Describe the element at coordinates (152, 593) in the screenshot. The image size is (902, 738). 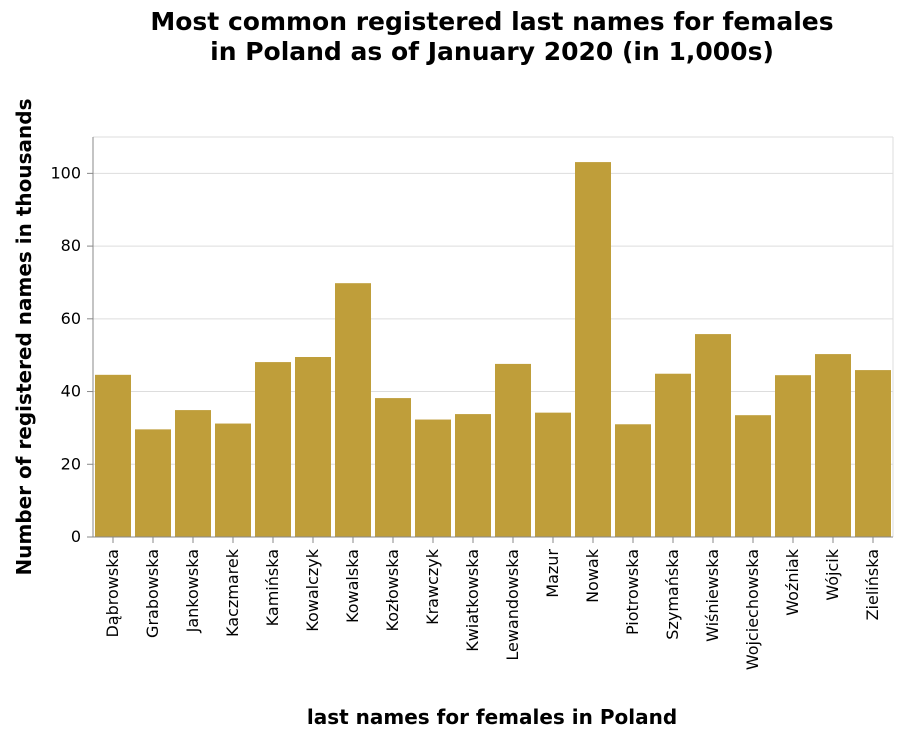
I see `x-tick-label: Grabowska` at that location.